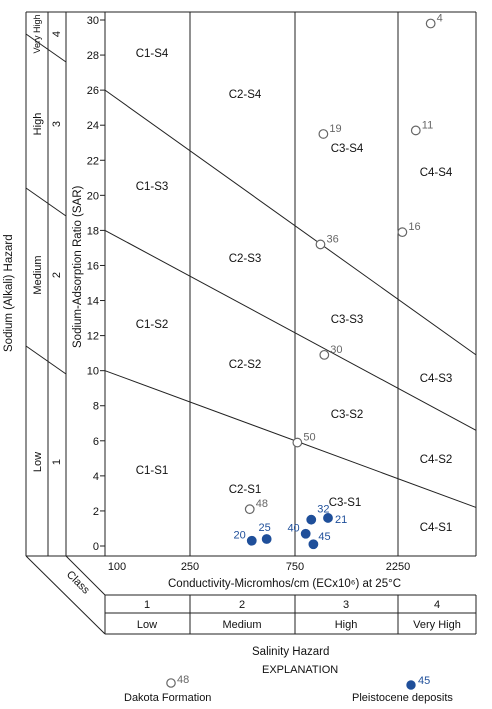 The width and height of the screenshot is (492, 709). I want to click on region-label-c3-s3: C3-S3, so click(347, 320).